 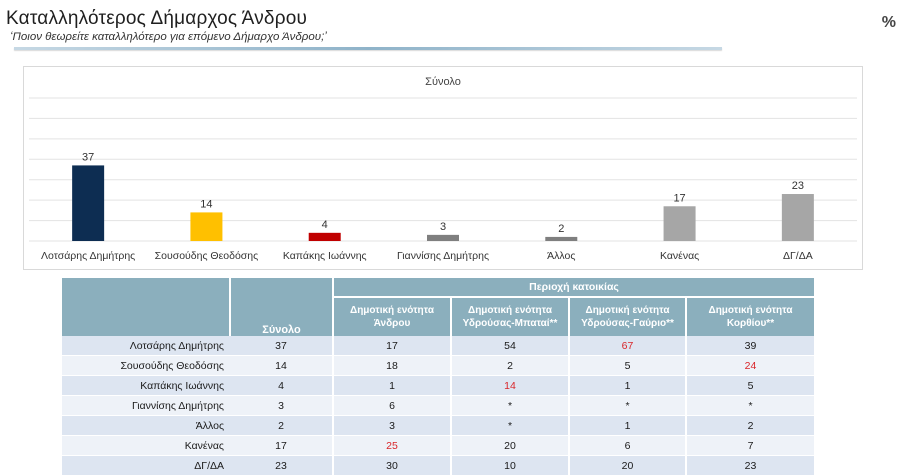 I want to click on header-column: Δημοτική ενότητα Κορθίου**, so click(x=750, y=316).